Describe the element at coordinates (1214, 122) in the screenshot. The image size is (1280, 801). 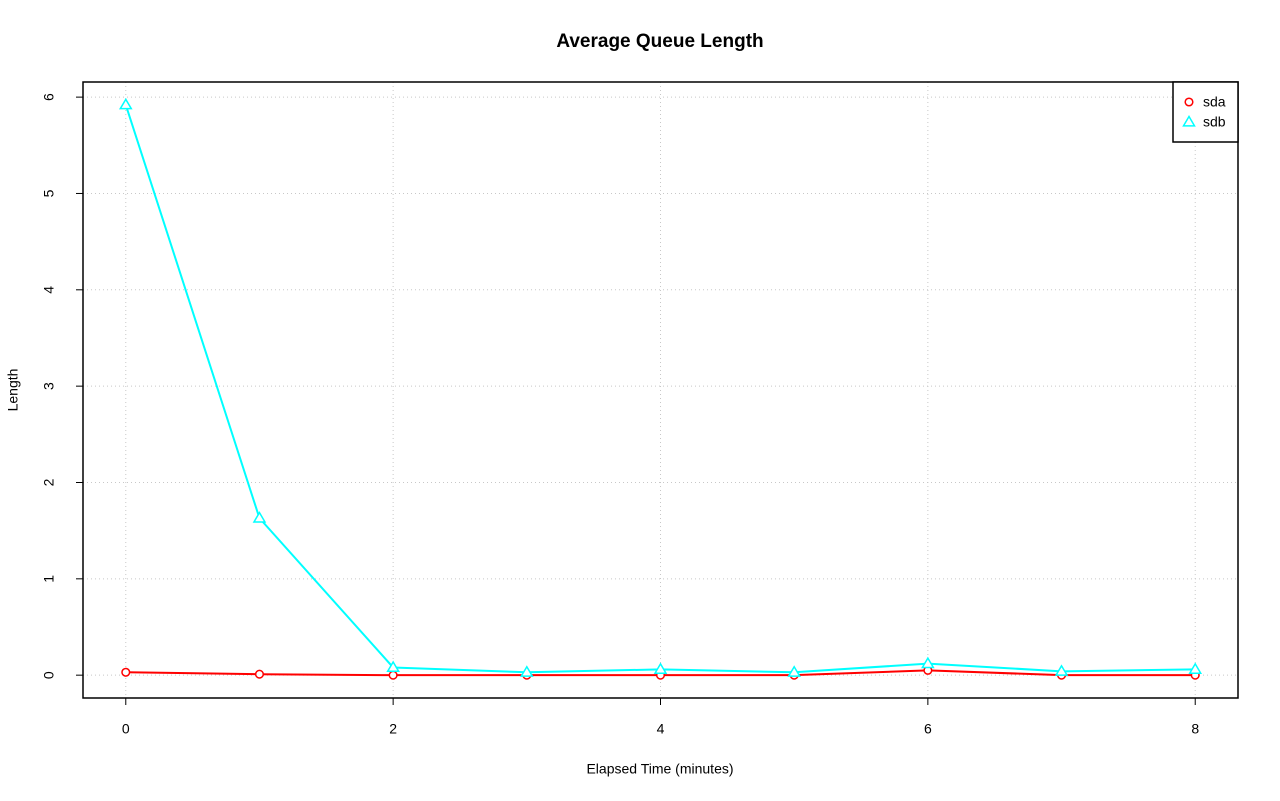
I see `legend-label: sdb` at that location.